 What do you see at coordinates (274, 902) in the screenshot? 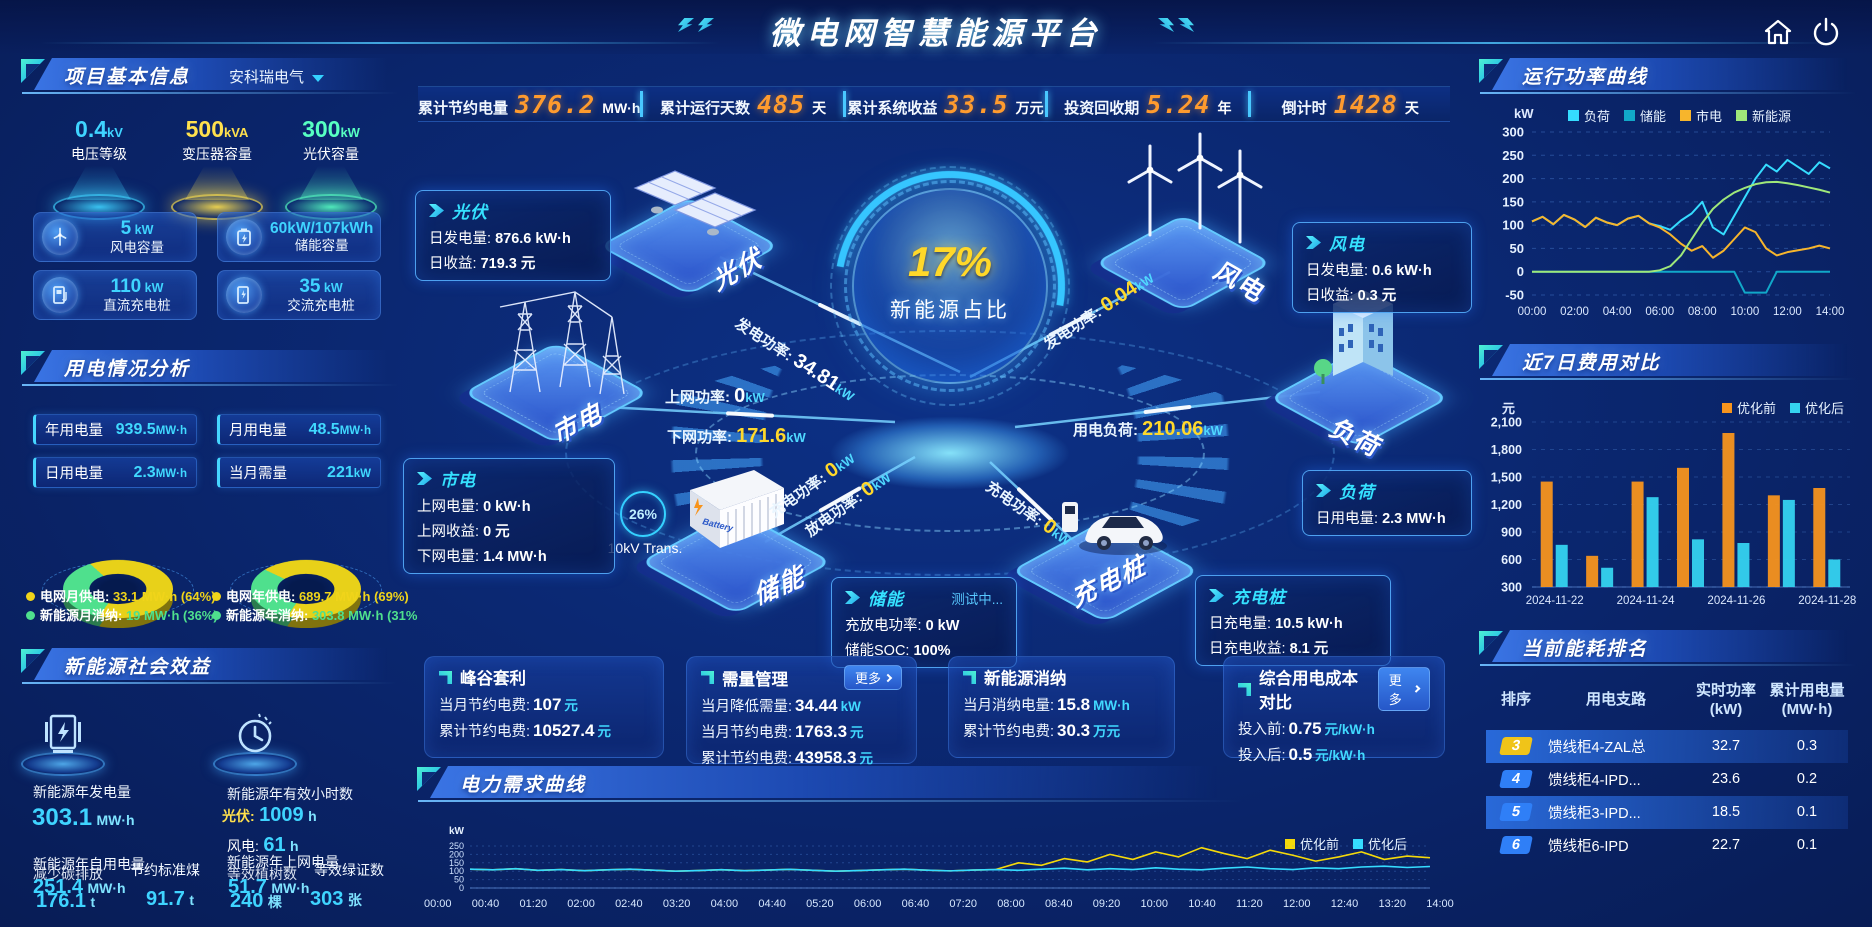
I see `tree-unit: 棵` at bounding box center [274, 902].